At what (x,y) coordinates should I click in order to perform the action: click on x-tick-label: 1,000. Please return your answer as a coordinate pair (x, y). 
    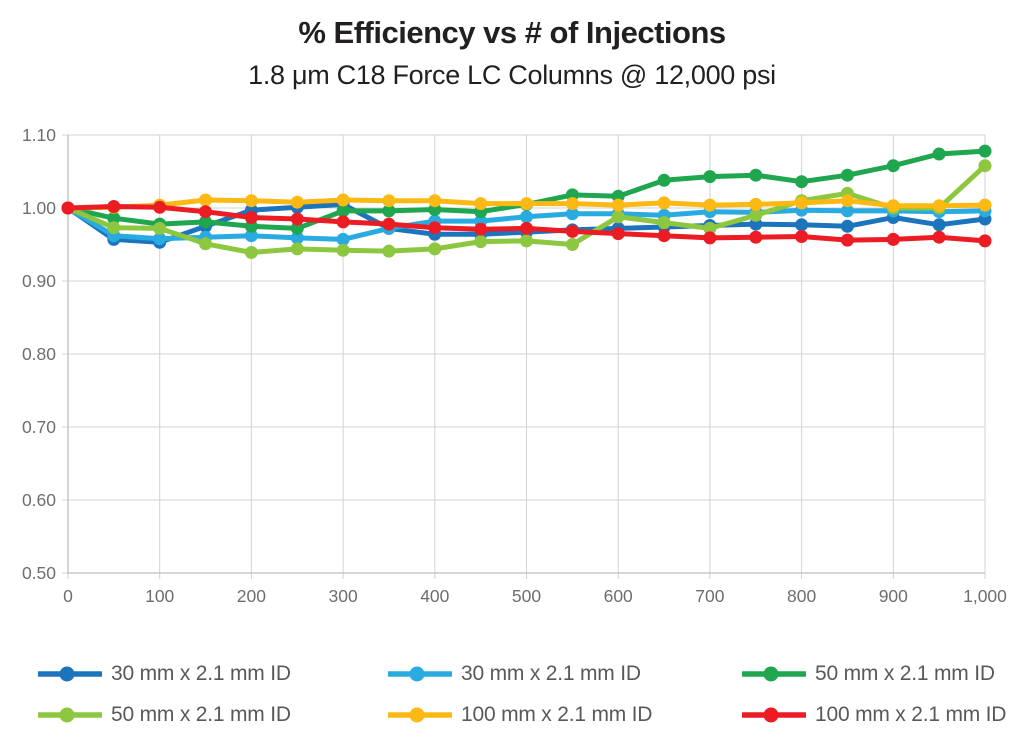
    Looking at the image, I should click on (985, 596).